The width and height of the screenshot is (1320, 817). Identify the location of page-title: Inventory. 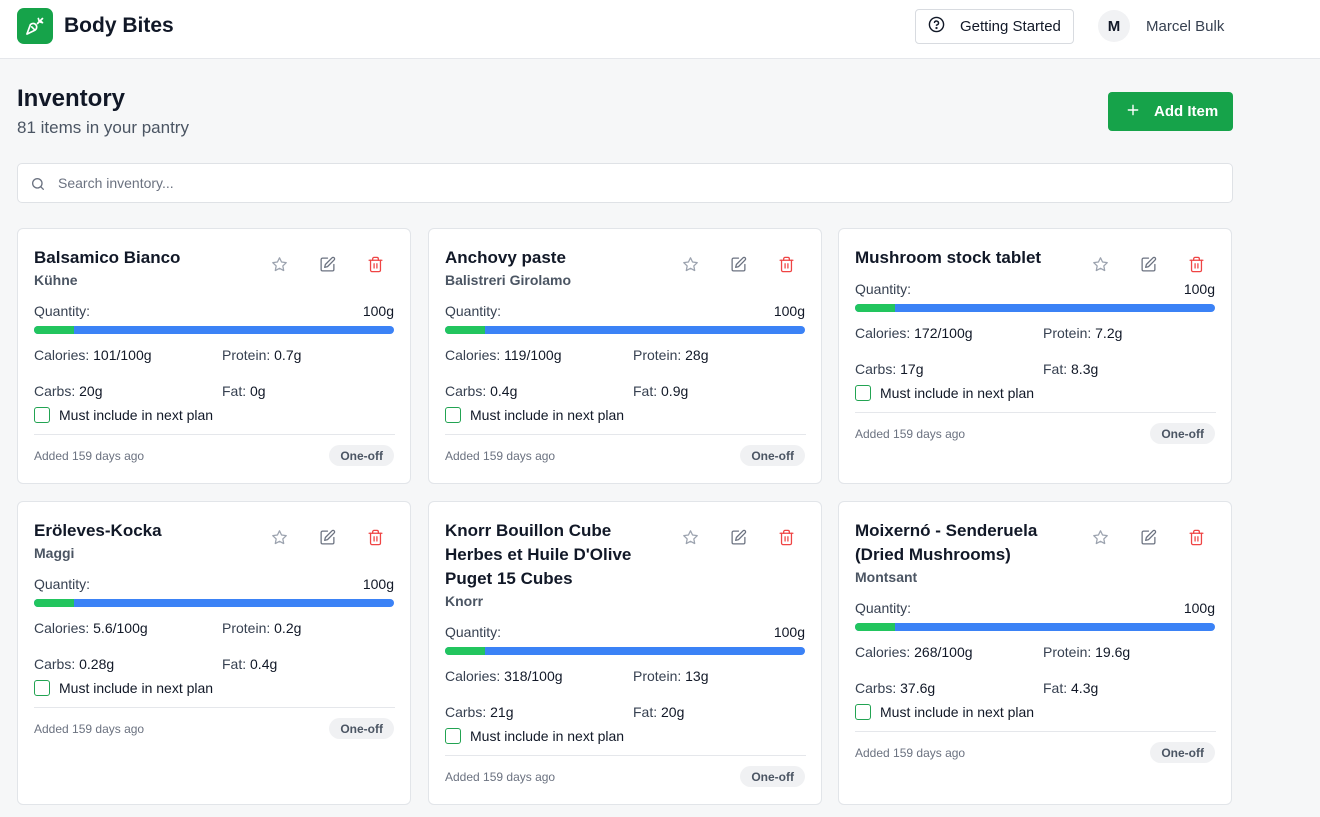
(71, 98).